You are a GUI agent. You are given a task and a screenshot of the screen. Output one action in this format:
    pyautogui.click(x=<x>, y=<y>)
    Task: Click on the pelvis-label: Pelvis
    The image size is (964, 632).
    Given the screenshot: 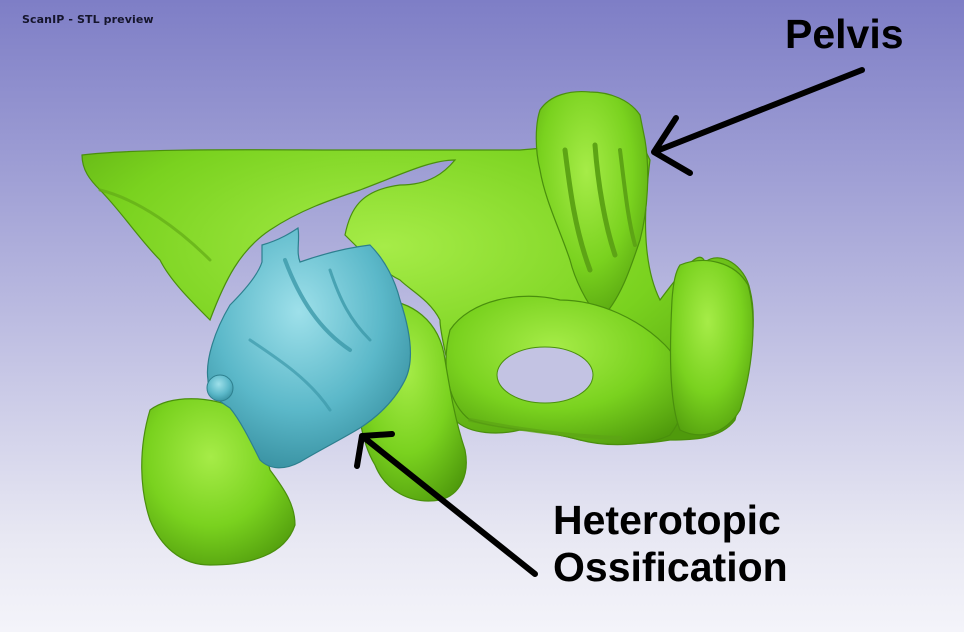 What is the action you would take?
    pyautogui.click(x=844, y=34)
    